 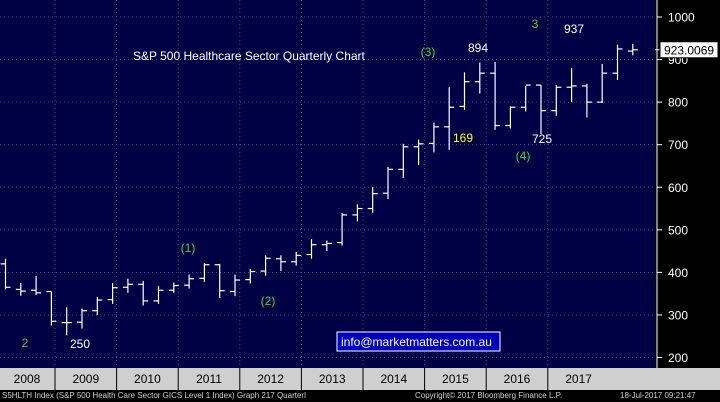 I want to click on x-tick-label: 2015, so click(x=455, y=379).